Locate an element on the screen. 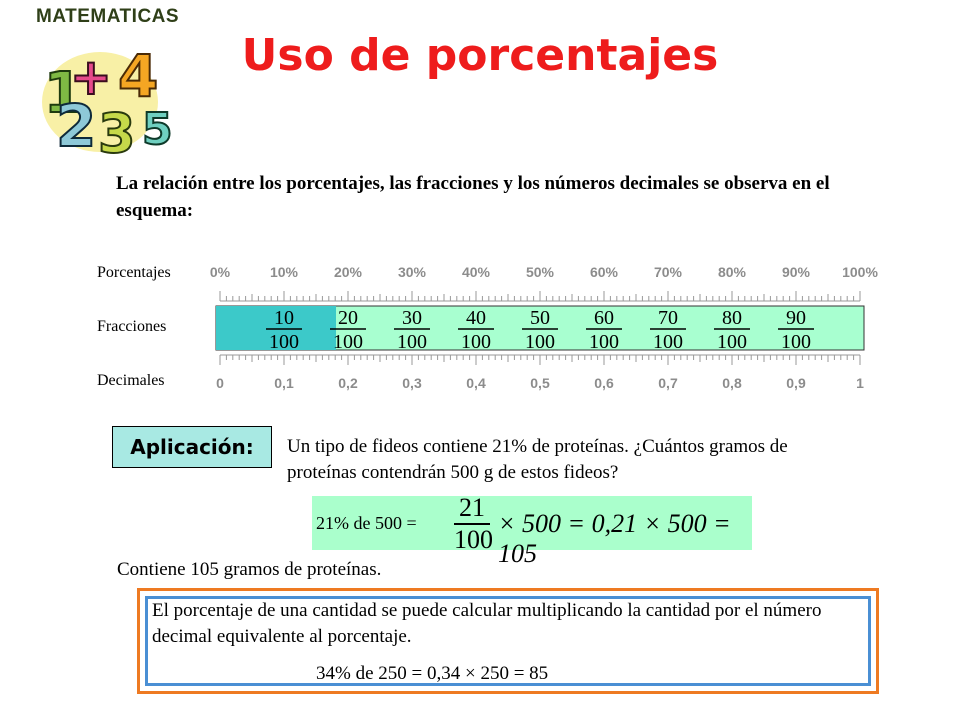 The image size is (960, 720). rule-example: 34% de 250 = 0,34 × 250 = 85 is located at coordinates (432, 673).